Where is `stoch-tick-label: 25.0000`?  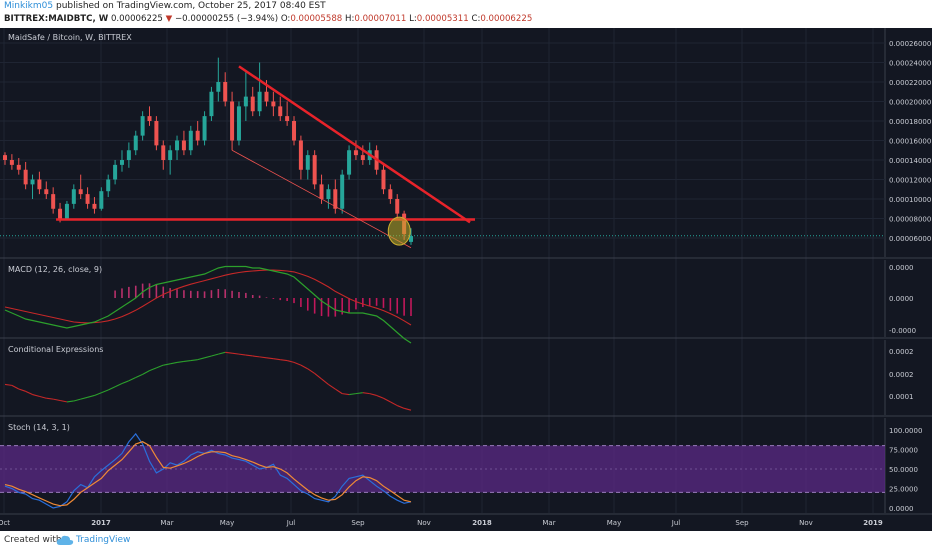 stoch-tick-label: 25.0000 is located at coordinates (903, 490).